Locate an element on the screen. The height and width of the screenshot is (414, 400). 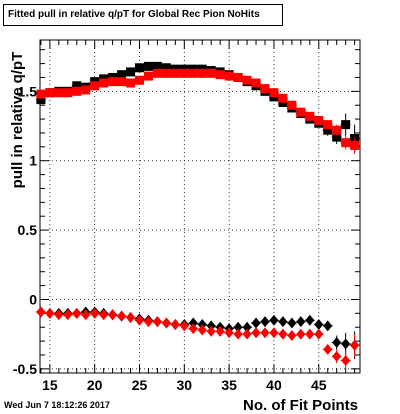
x-tick-label: 35 is located at coordinates (229, 385).